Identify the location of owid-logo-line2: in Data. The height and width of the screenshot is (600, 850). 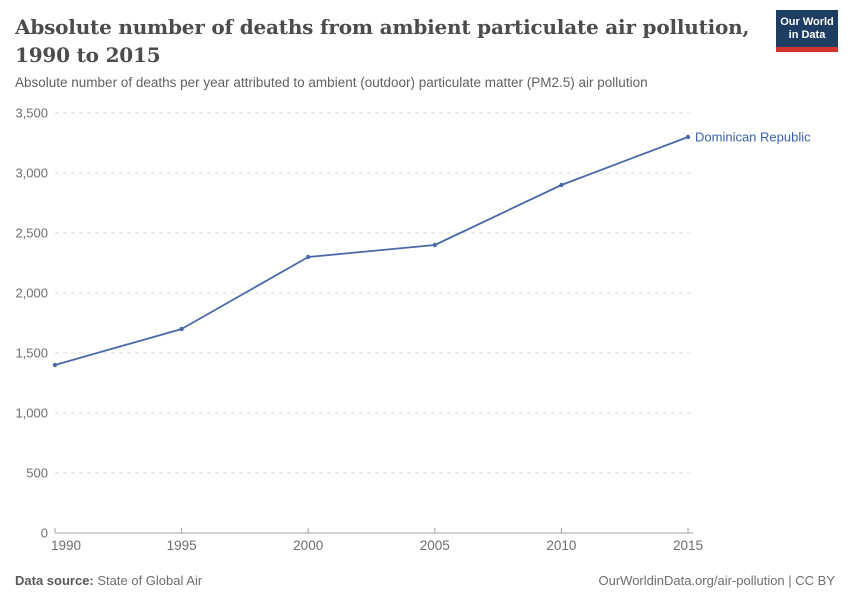
(807, 35).